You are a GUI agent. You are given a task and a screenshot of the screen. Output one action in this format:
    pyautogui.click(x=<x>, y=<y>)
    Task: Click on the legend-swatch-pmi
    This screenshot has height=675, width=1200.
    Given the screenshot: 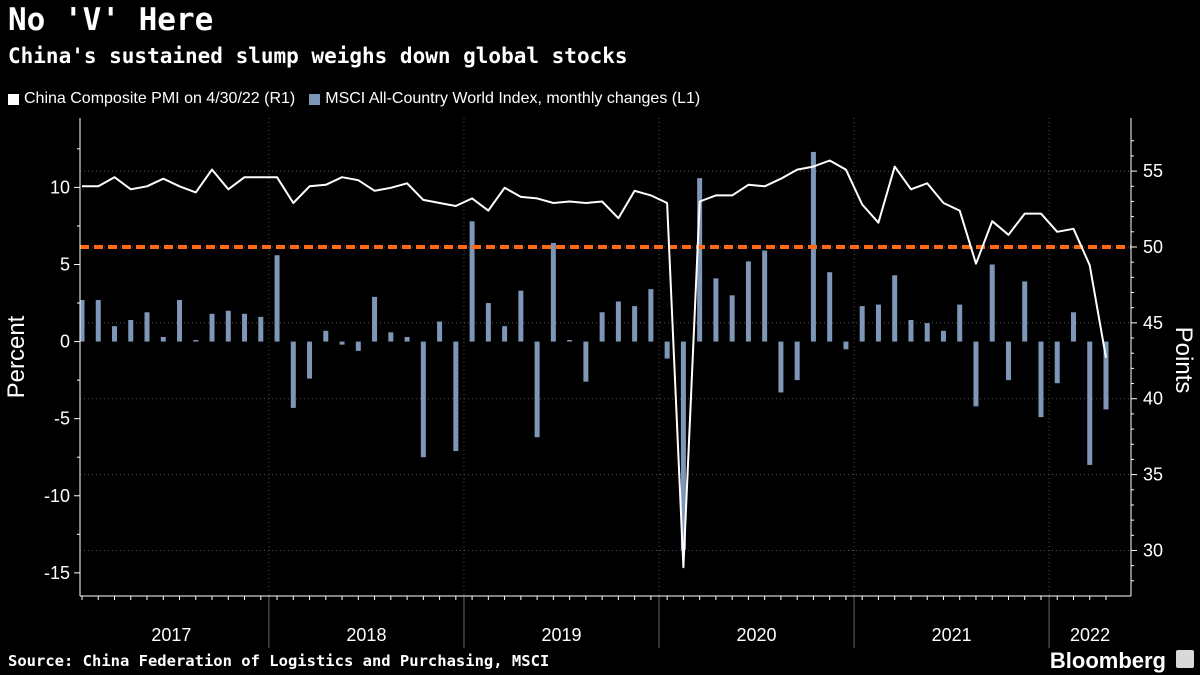 What is the action you would take?
    pyautogui.click(x=13, y=99)
    